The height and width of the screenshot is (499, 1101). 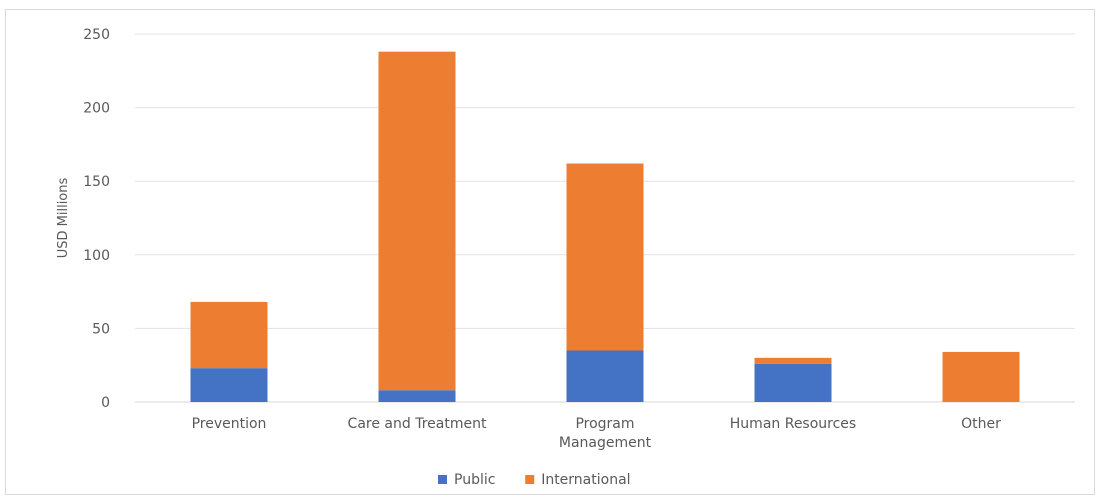 I want to click on y-tick-label: 250, so click(x=96, y=35).